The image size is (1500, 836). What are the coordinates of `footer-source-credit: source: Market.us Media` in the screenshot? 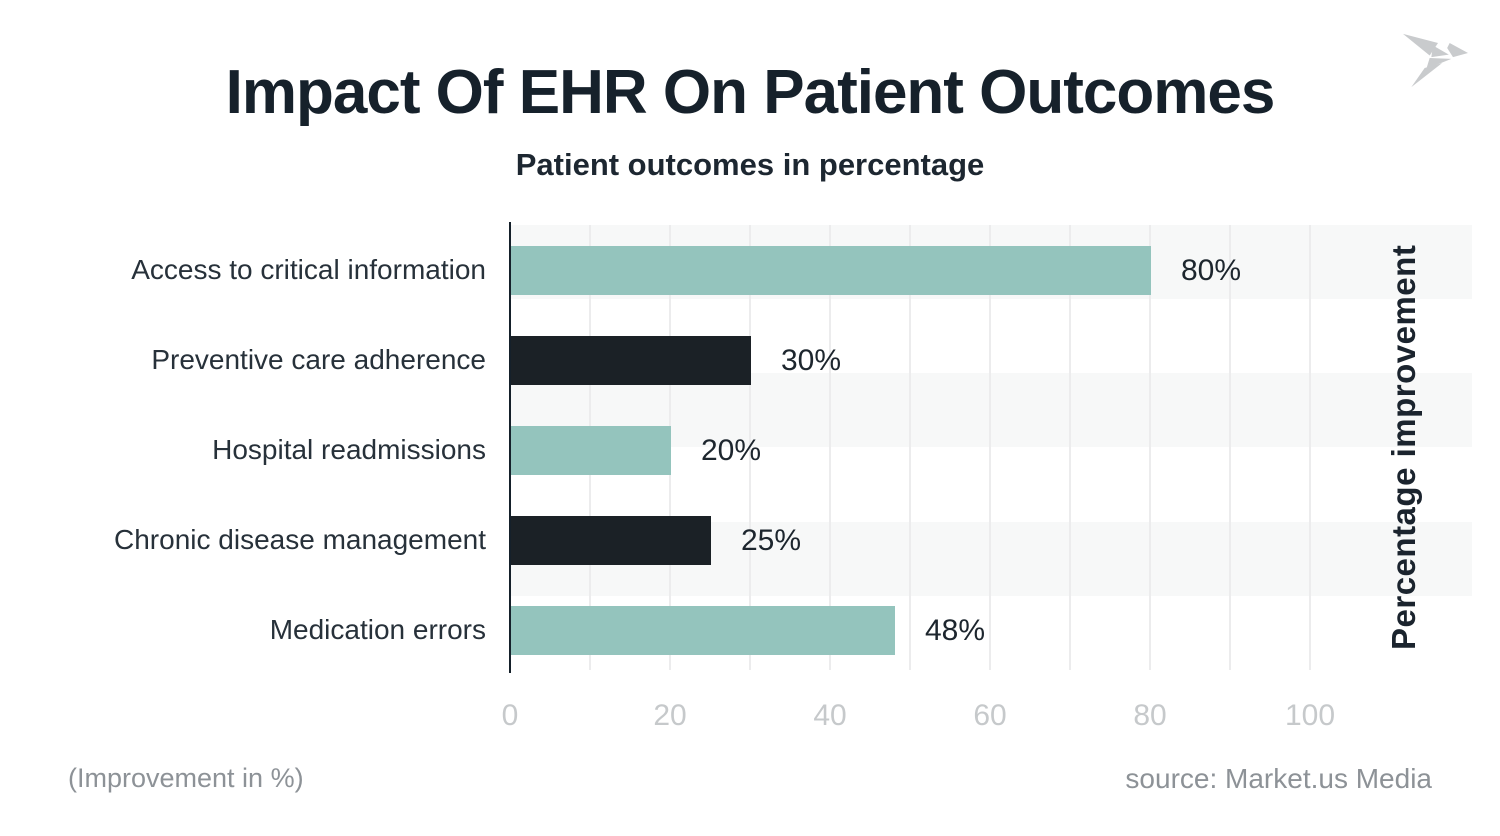 It's located at (1278, 778).